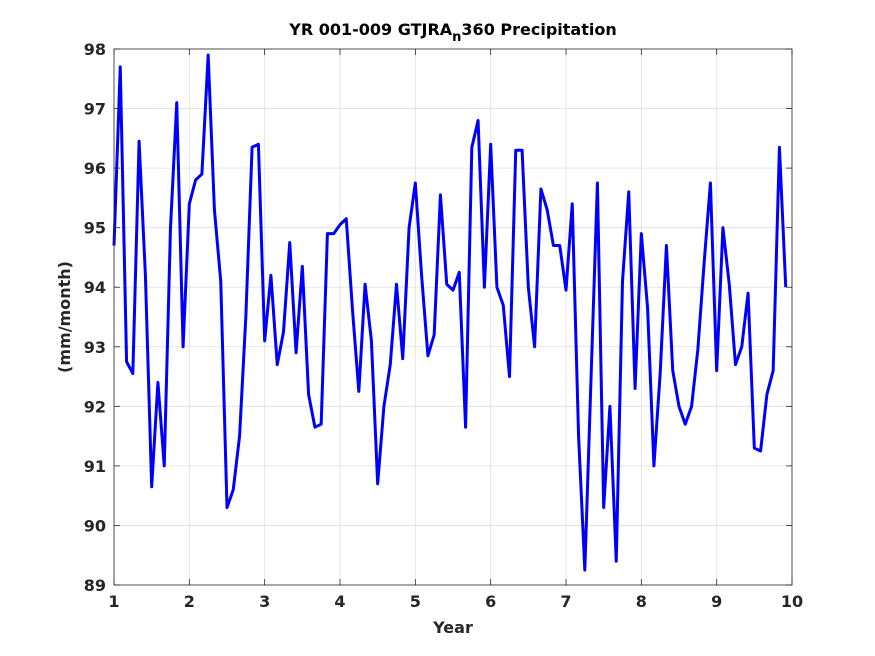  I want to click on y-tick-label: 98, so click(95, 49).